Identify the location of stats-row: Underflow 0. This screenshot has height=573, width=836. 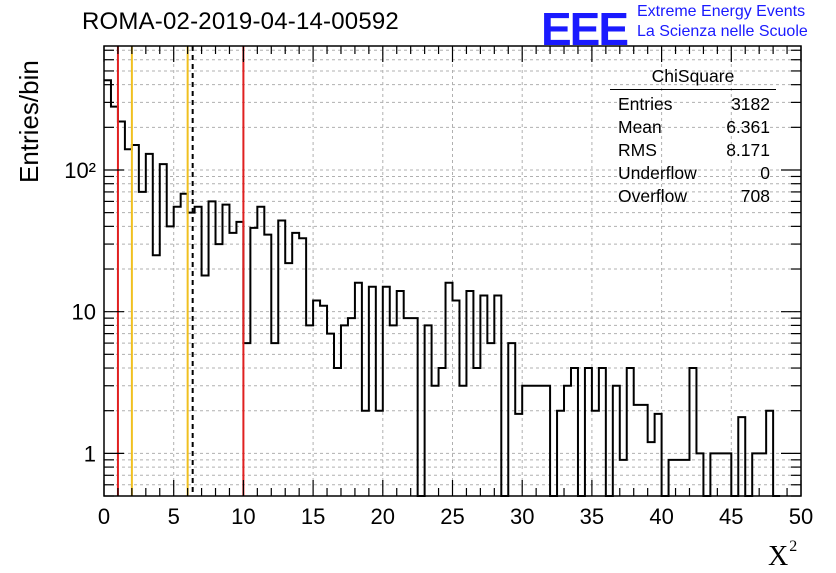
(694, 173).